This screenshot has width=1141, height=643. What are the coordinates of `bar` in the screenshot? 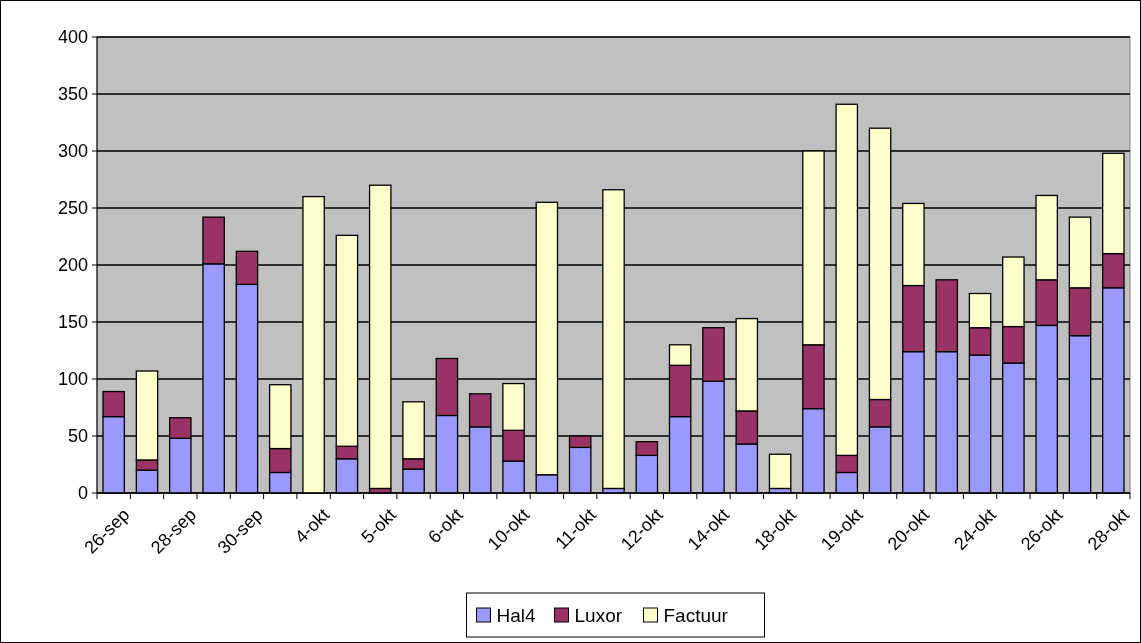 It's located at (780, 471).